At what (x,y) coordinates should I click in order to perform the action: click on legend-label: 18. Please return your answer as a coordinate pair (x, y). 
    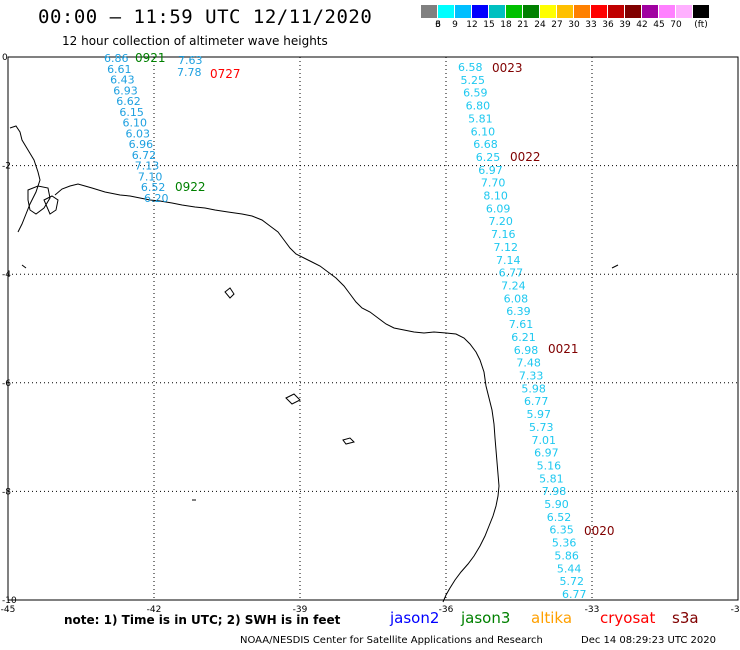
    Looking at the image, I should click on (506, 25).